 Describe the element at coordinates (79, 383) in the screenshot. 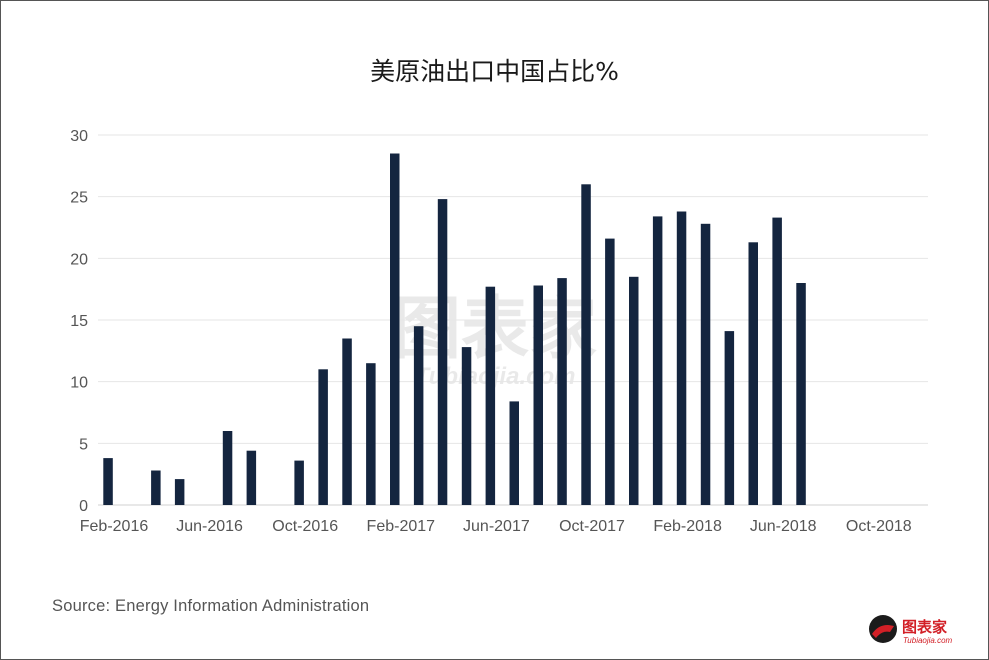

I see `y-tick-label: 10` at that location.